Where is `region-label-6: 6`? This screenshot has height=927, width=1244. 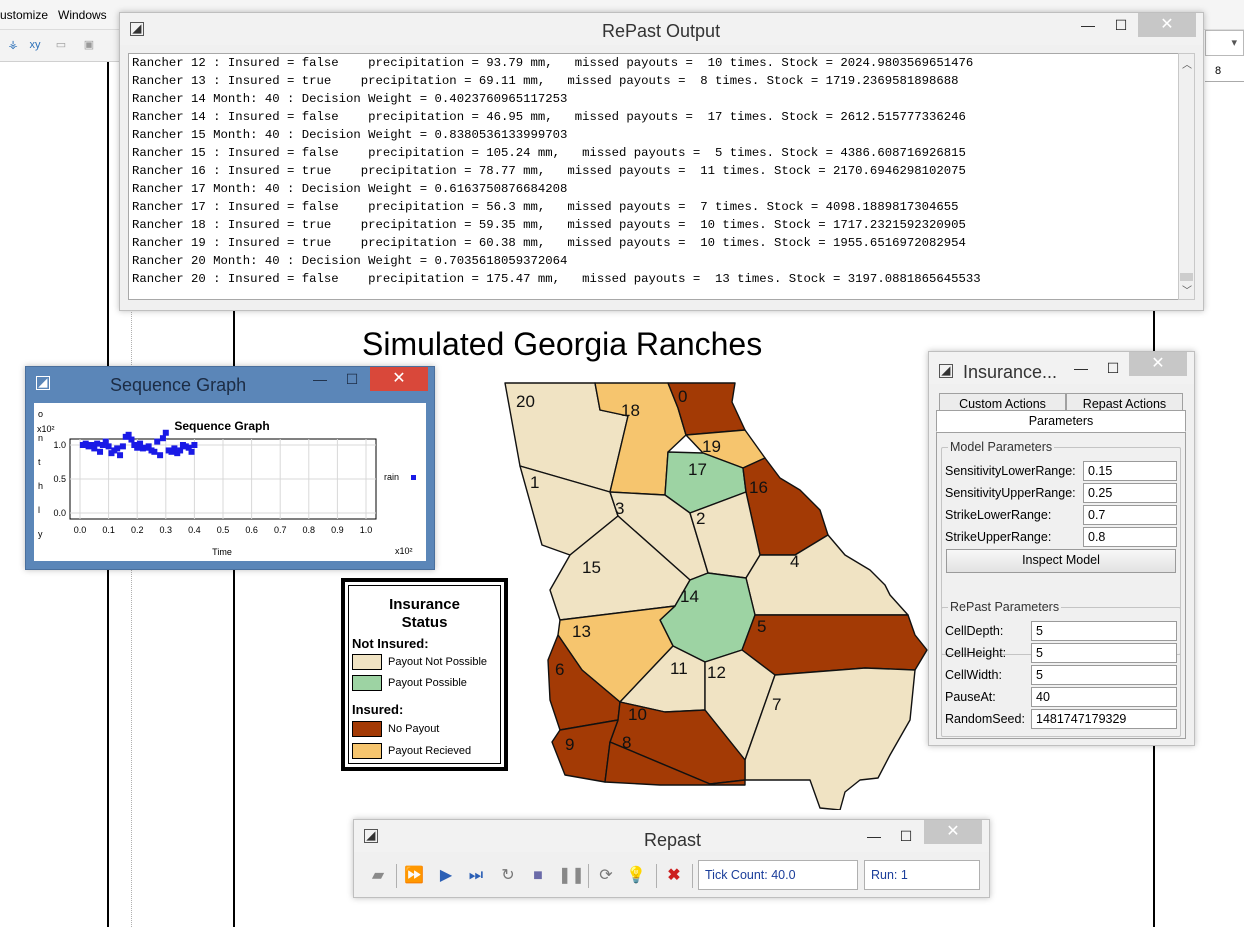 region-label-6: 6 is located at coordinates (559, 669).